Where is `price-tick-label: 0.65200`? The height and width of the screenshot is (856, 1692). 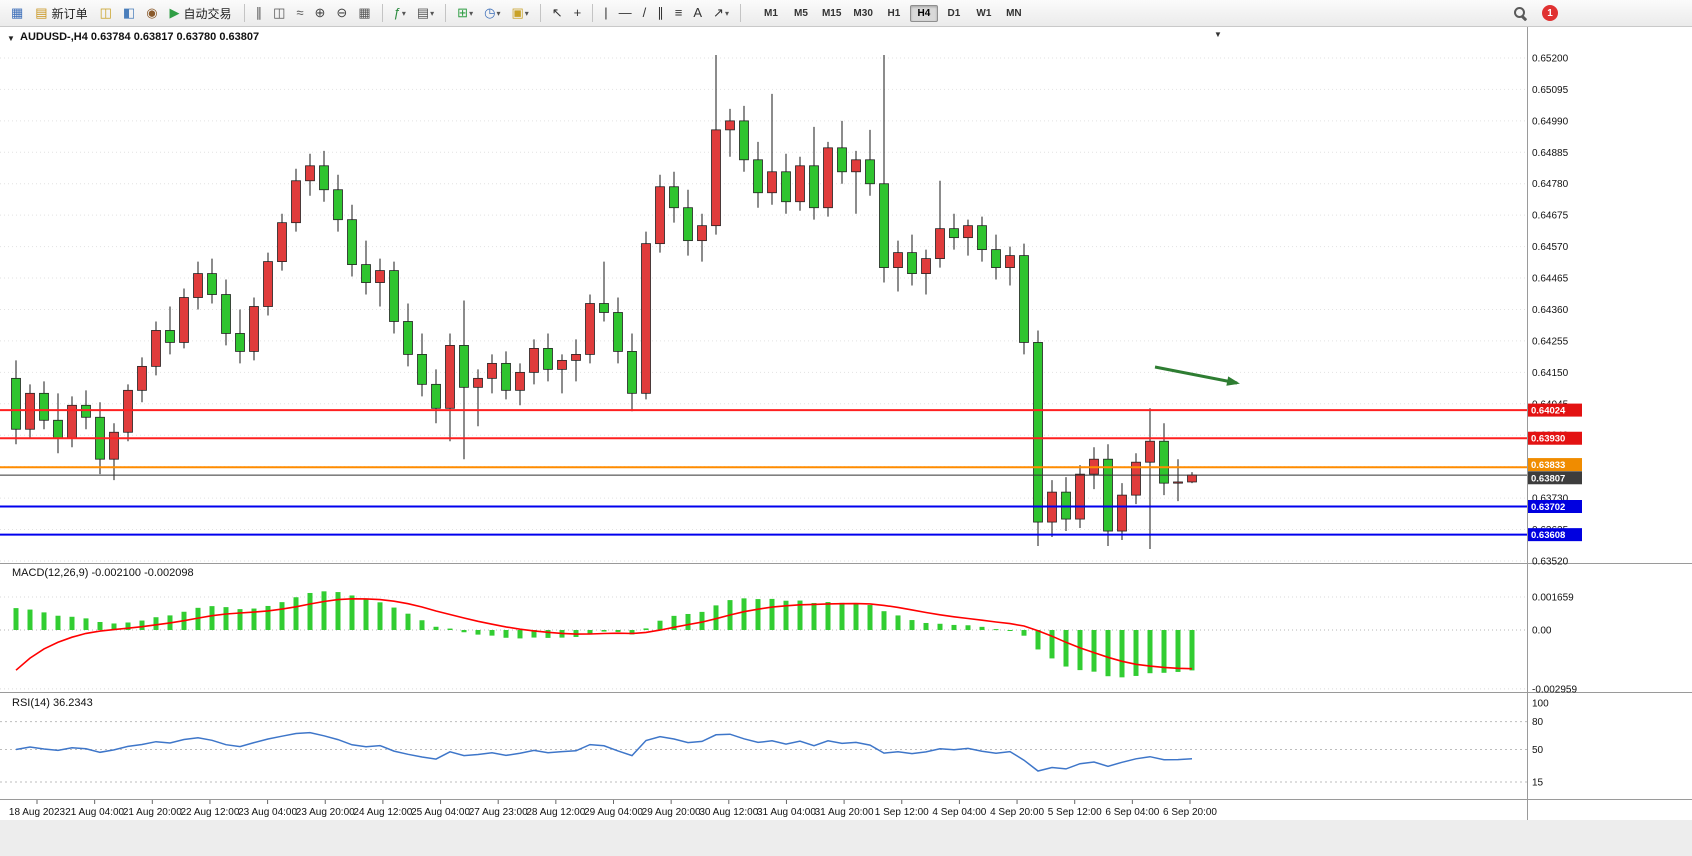 price-tick-label: 0.65200 is located at coordinates (1550, 59).